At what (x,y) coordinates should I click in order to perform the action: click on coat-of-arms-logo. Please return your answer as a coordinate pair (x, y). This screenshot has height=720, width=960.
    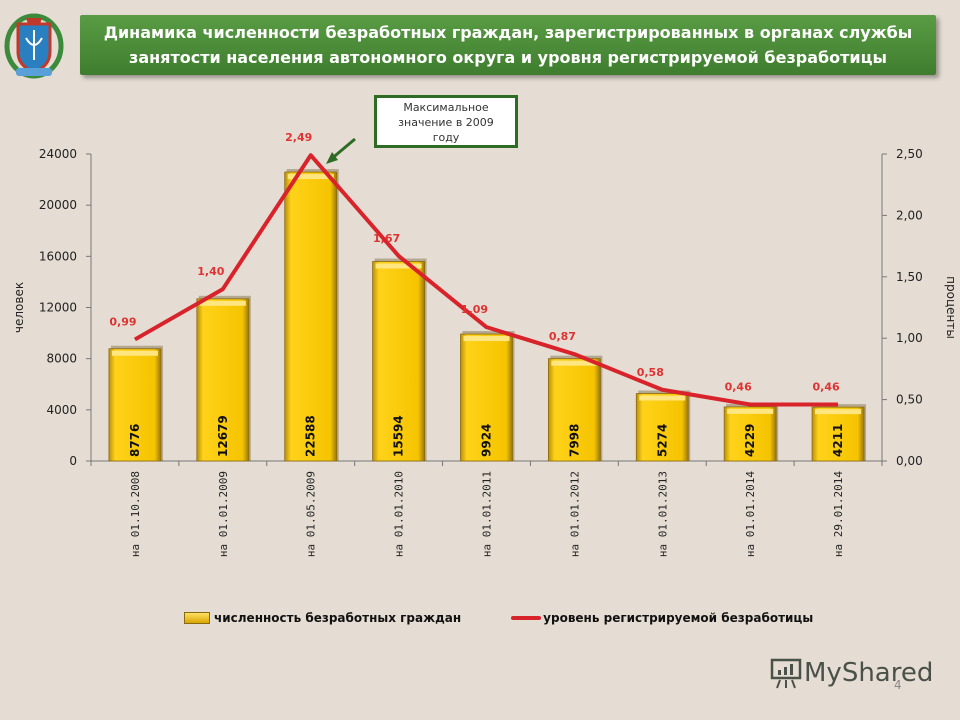
    Looking at the image, I should click on (34, 46).